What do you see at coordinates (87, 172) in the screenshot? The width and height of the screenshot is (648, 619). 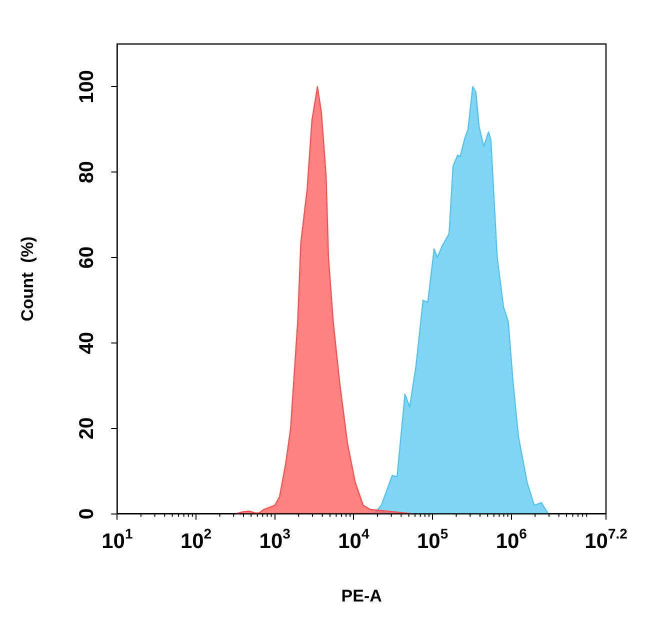 I see `y-tick-label: 80` at bounding box center [87, 172].